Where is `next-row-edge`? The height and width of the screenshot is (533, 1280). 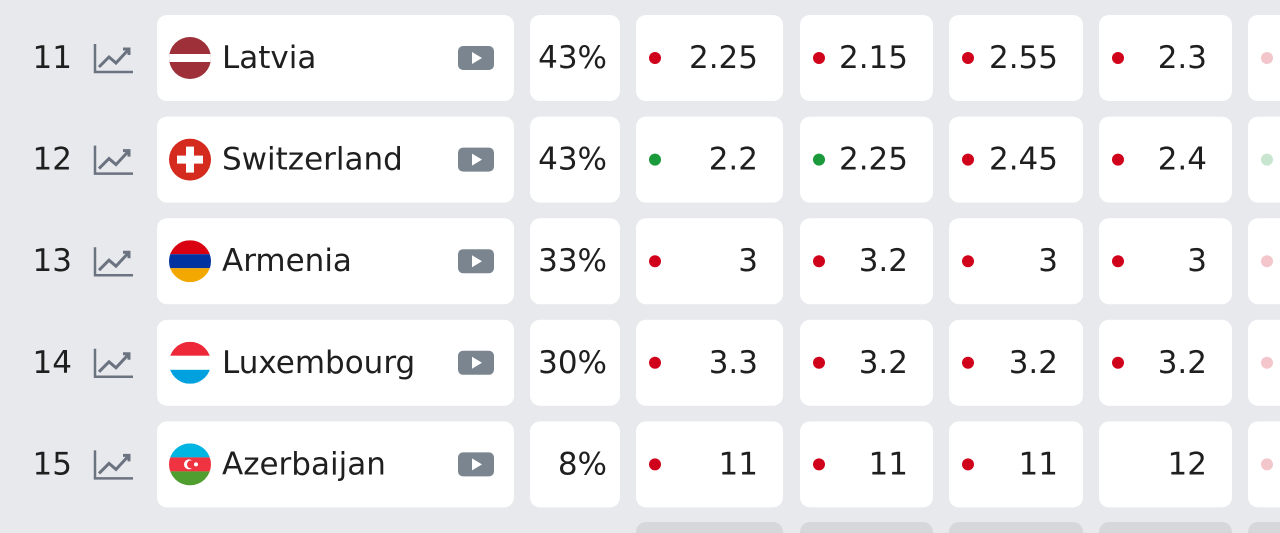
next-row-edge is located at coordinates (958, 527).